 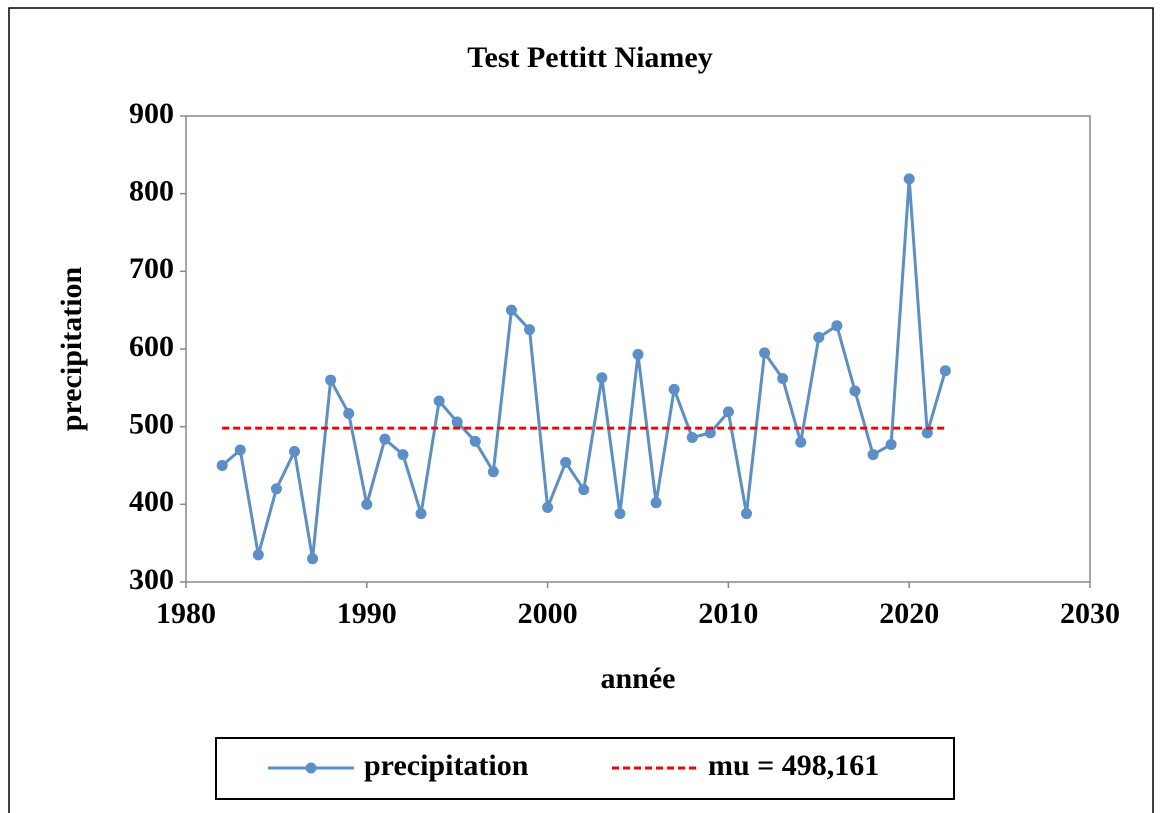 What do you see at coordinates (151, 346) in the screenshot?
I see `y-tick-label: 600` at bounding box center [151, 346].